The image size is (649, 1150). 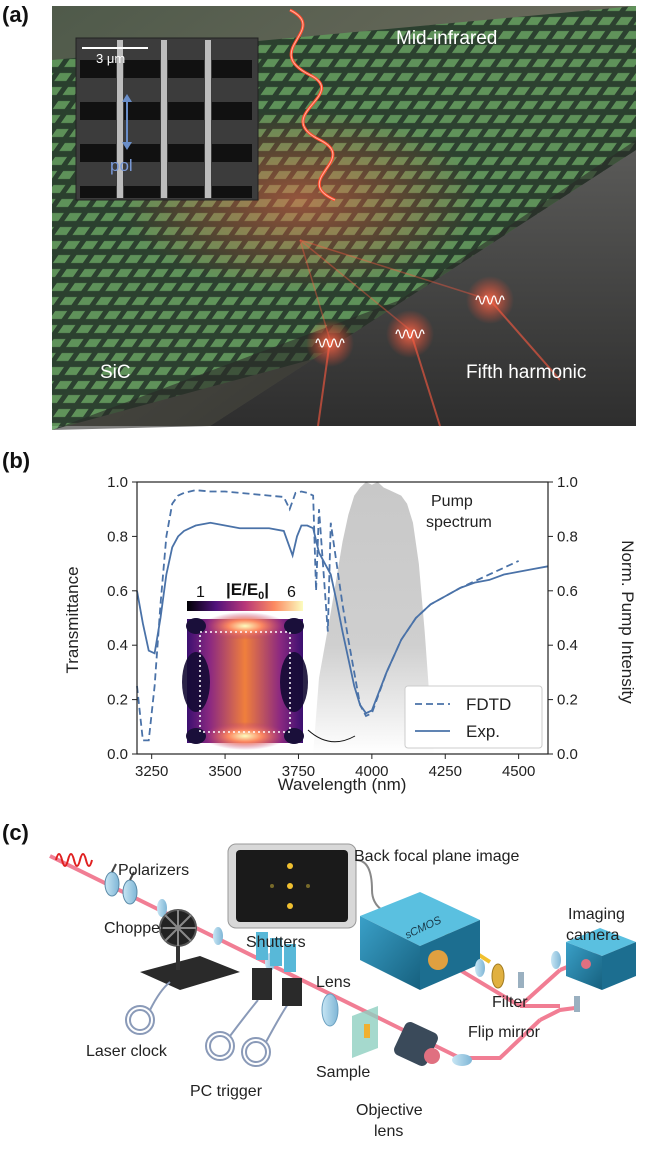 I want to click on sic-label: SiC, so click(x=115, y=372).